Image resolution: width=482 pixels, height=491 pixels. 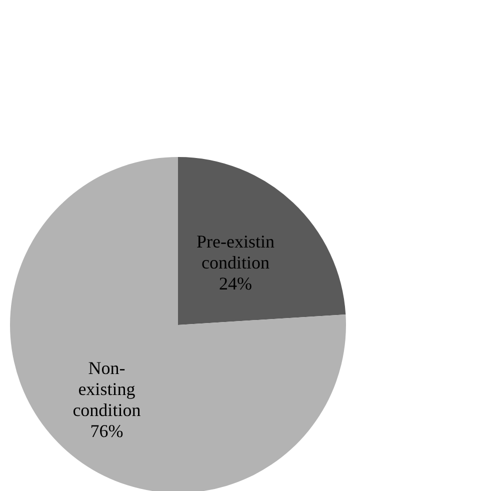 I want to click on slice-label: Pre-existin condition, so click(x=235, y=252).